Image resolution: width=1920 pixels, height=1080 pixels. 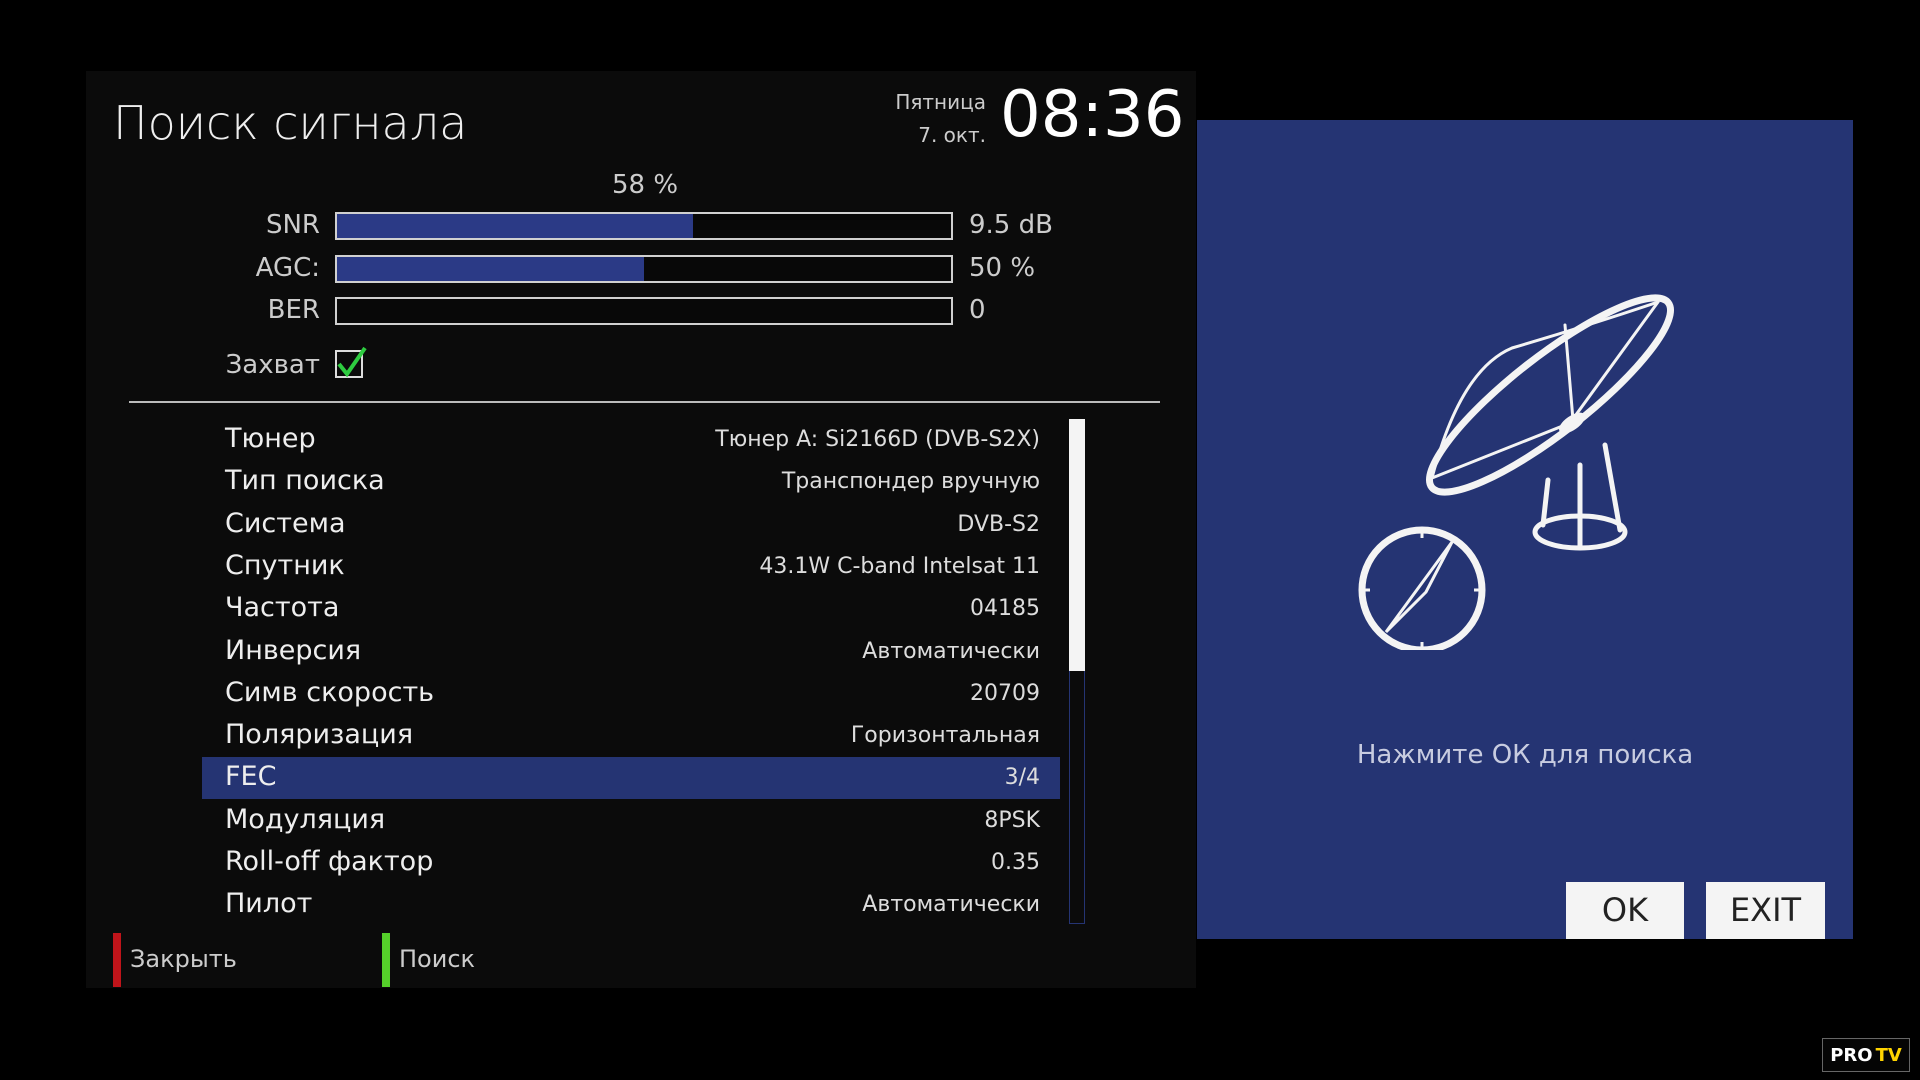 I want to click on satellite-dish-icon, so click(x=1516, y=472).